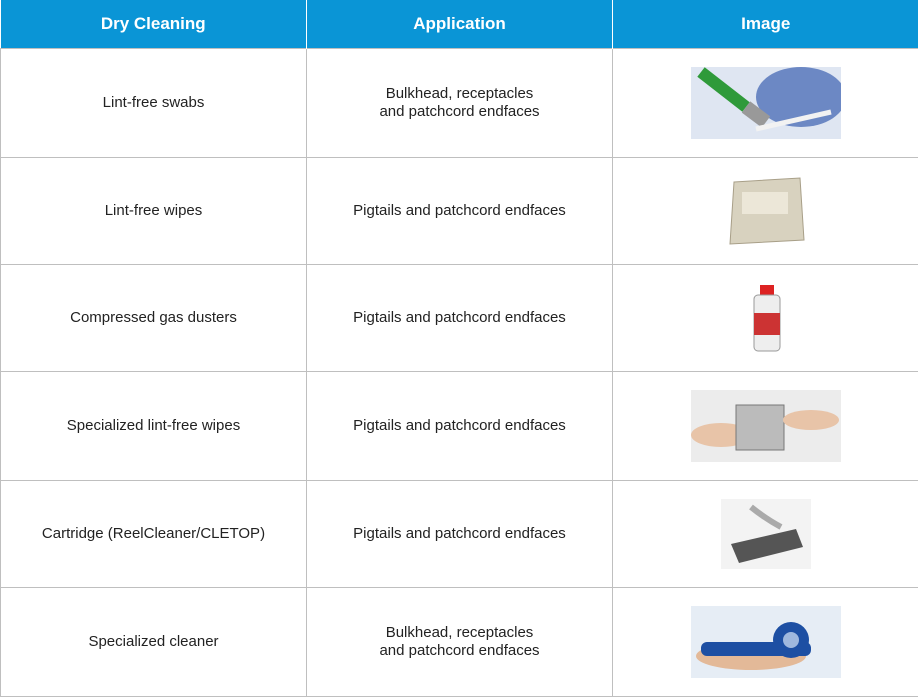 The width and height of the screenshot is (918, 697). I want to click on duster-image, so click(766, 318).